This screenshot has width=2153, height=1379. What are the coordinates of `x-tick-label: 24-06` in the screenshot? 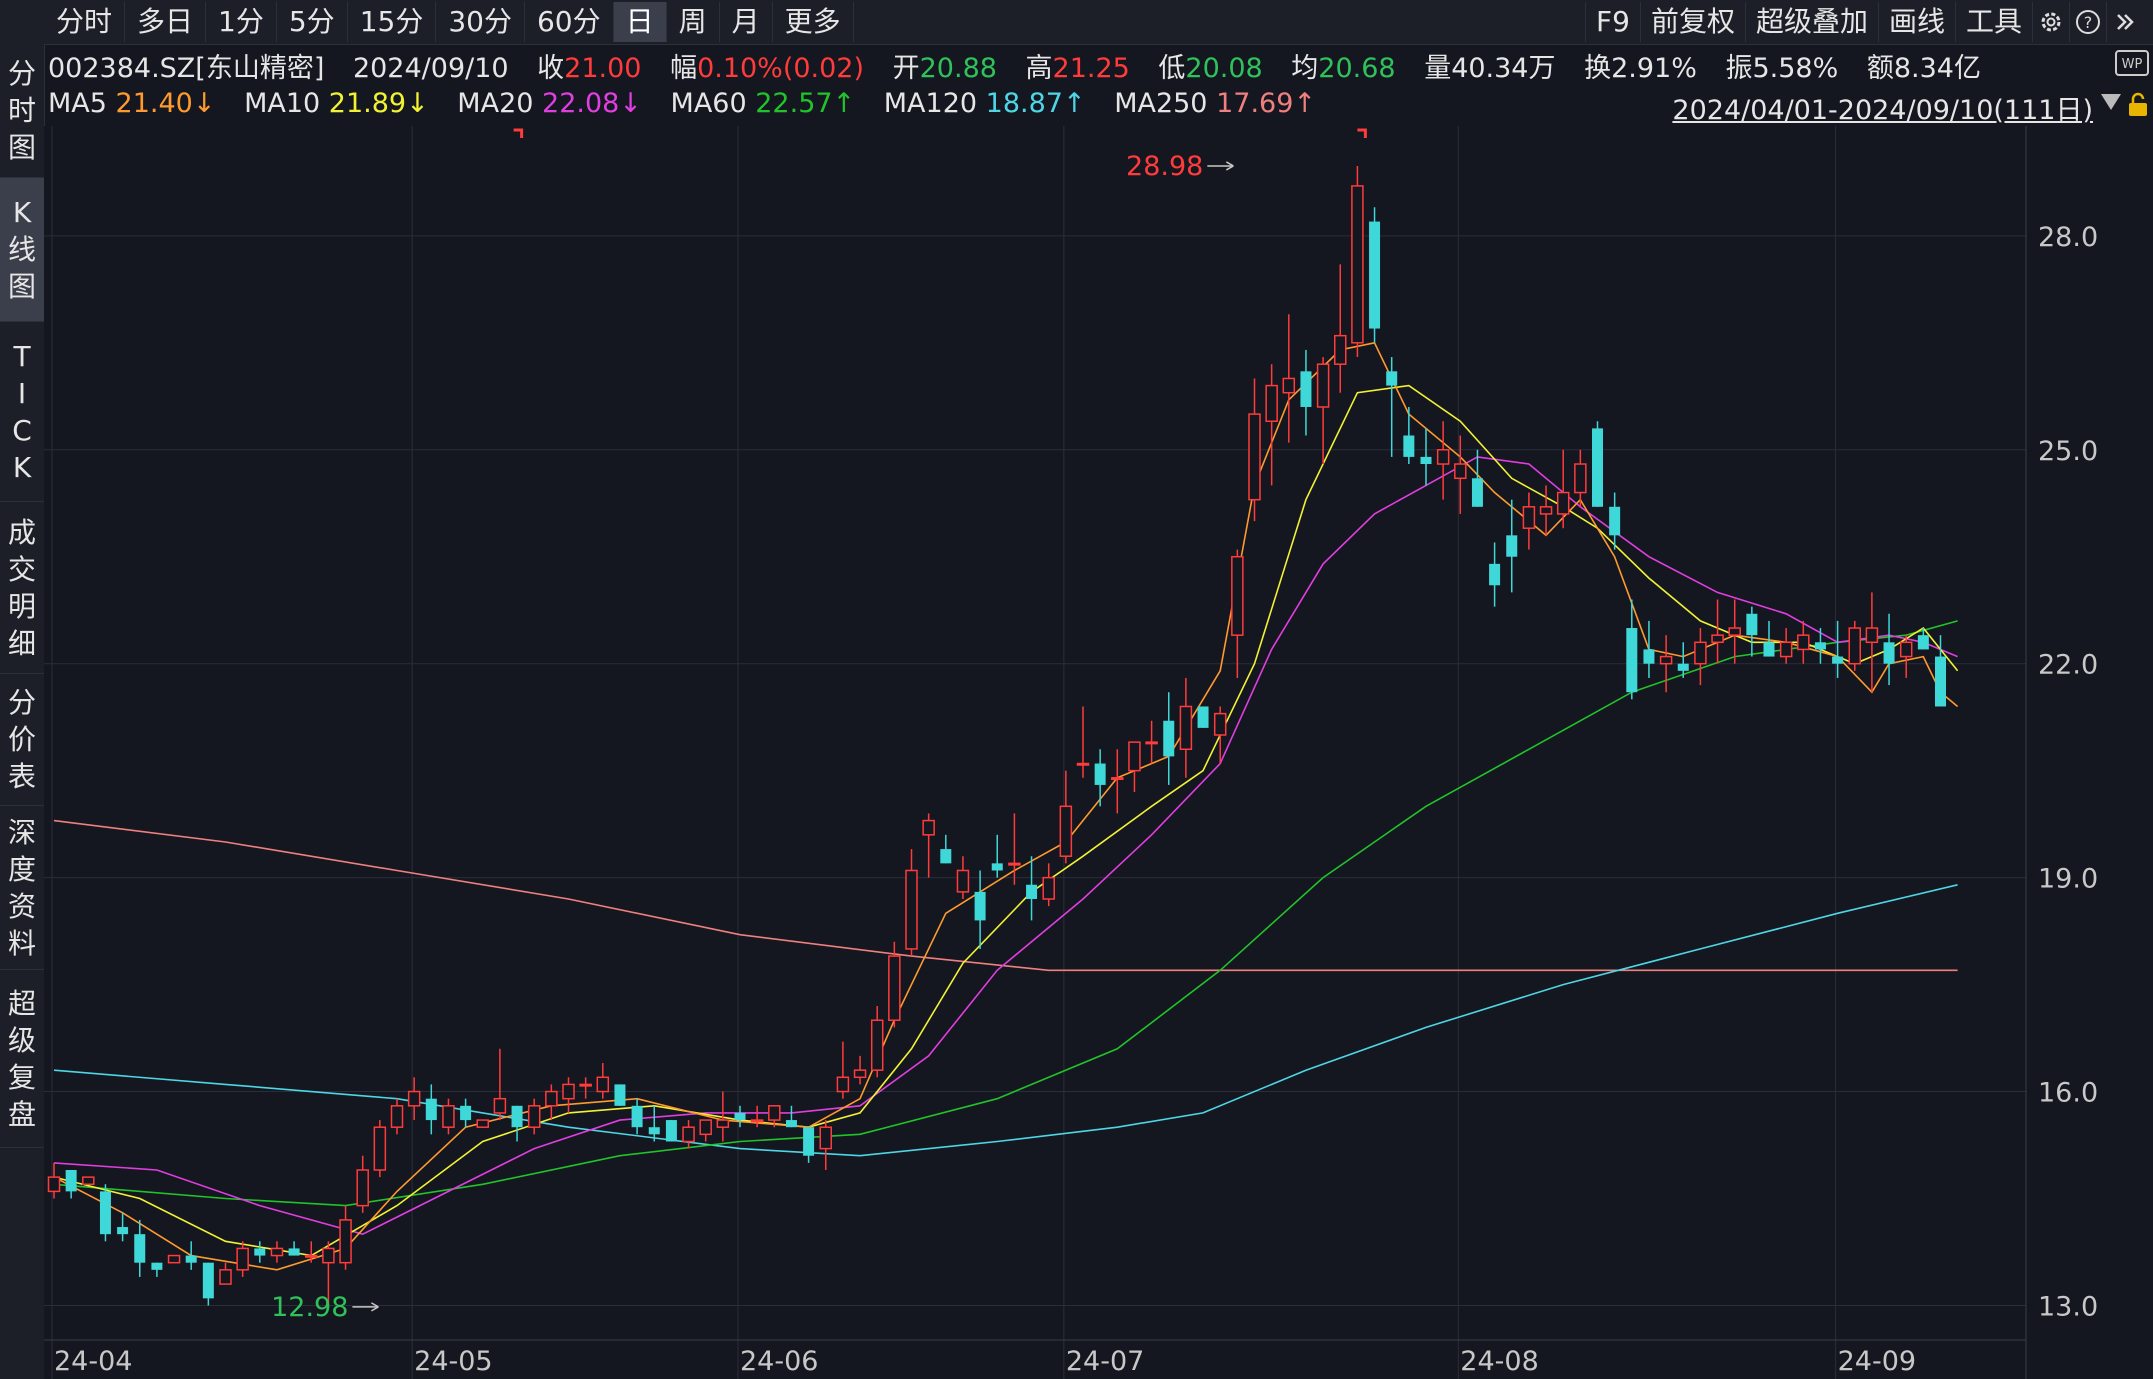 It's located at (779, 1361).